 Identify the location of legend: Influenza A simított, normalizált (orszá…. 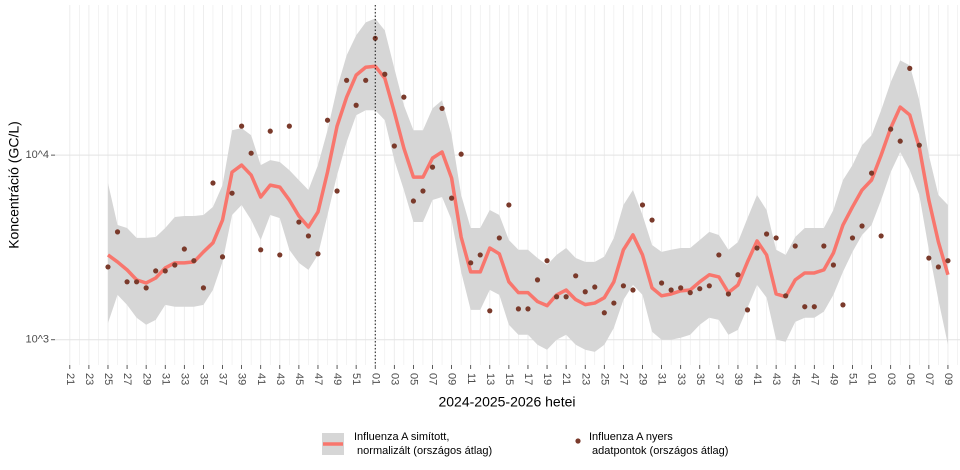
(525, 444).